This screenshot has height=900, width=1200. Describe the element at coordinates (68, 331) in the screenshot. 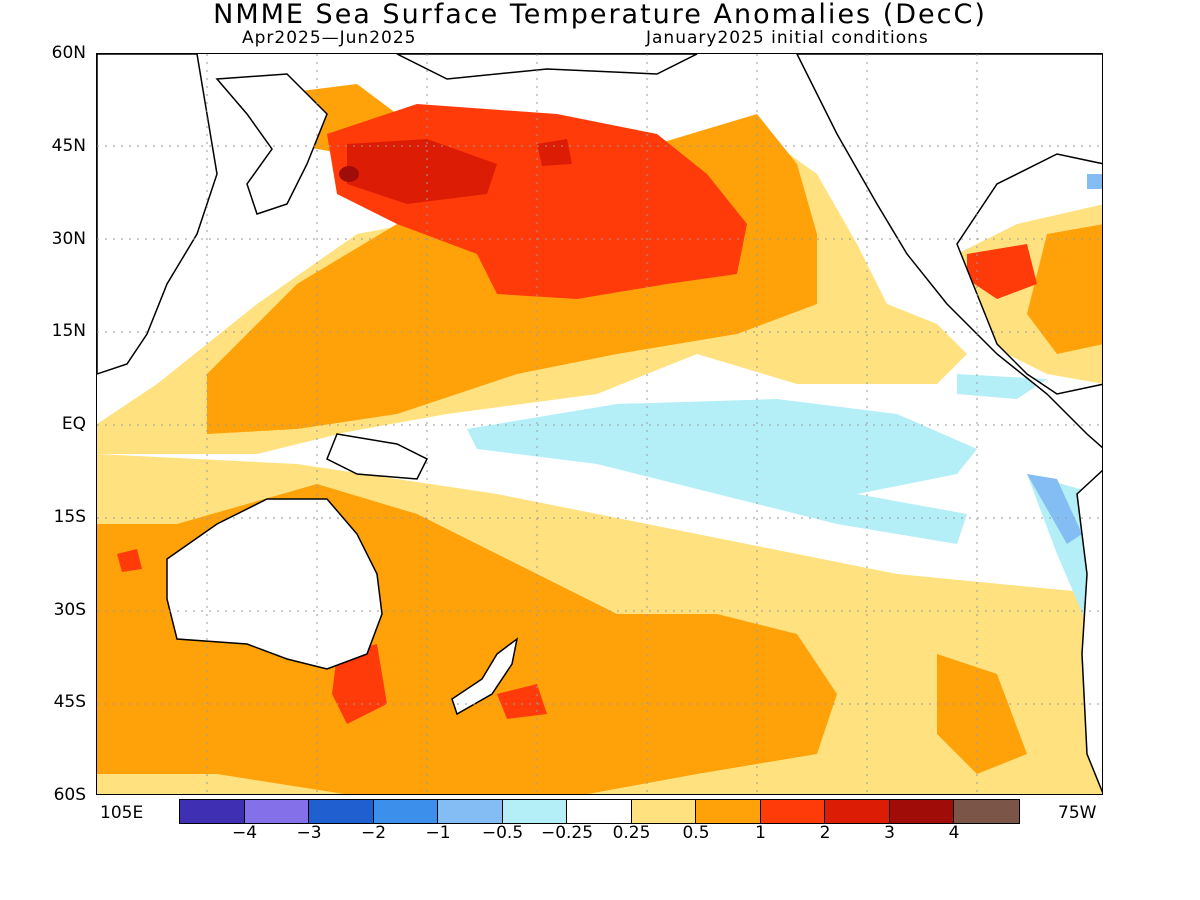

I see `lat-label-15n: 15N` at that location.